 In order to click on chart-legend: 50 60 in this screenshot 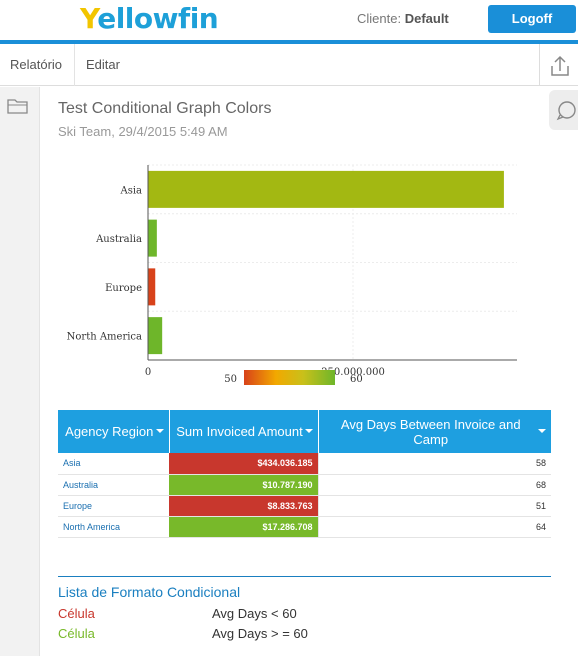, I will do `click(293, 377)`.